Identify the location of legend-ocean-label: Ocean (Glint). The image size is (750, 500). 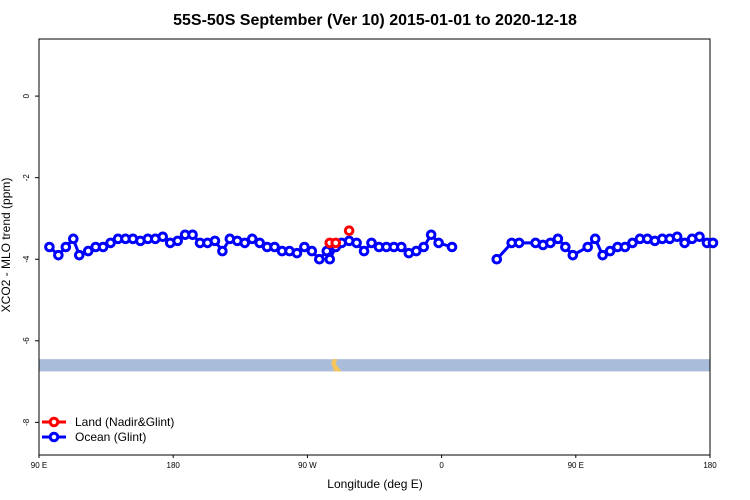
(110, 437).